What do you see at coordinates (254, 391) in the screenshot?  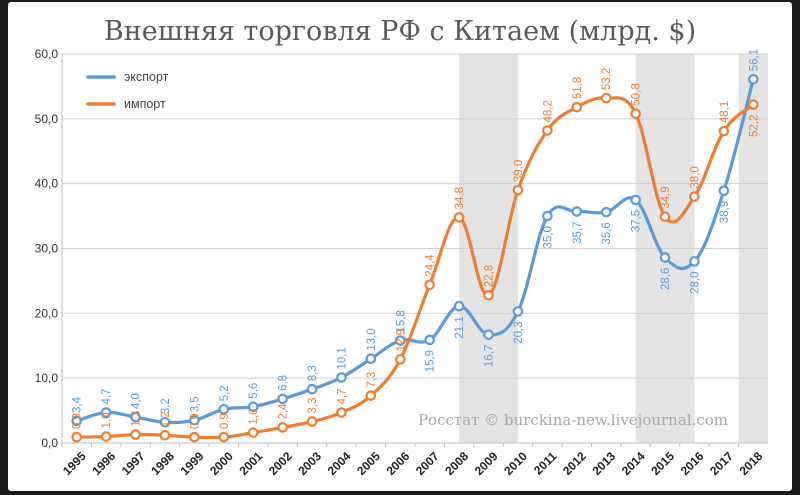 I see `data-label: 5,6` at bounding box center [254, 391].